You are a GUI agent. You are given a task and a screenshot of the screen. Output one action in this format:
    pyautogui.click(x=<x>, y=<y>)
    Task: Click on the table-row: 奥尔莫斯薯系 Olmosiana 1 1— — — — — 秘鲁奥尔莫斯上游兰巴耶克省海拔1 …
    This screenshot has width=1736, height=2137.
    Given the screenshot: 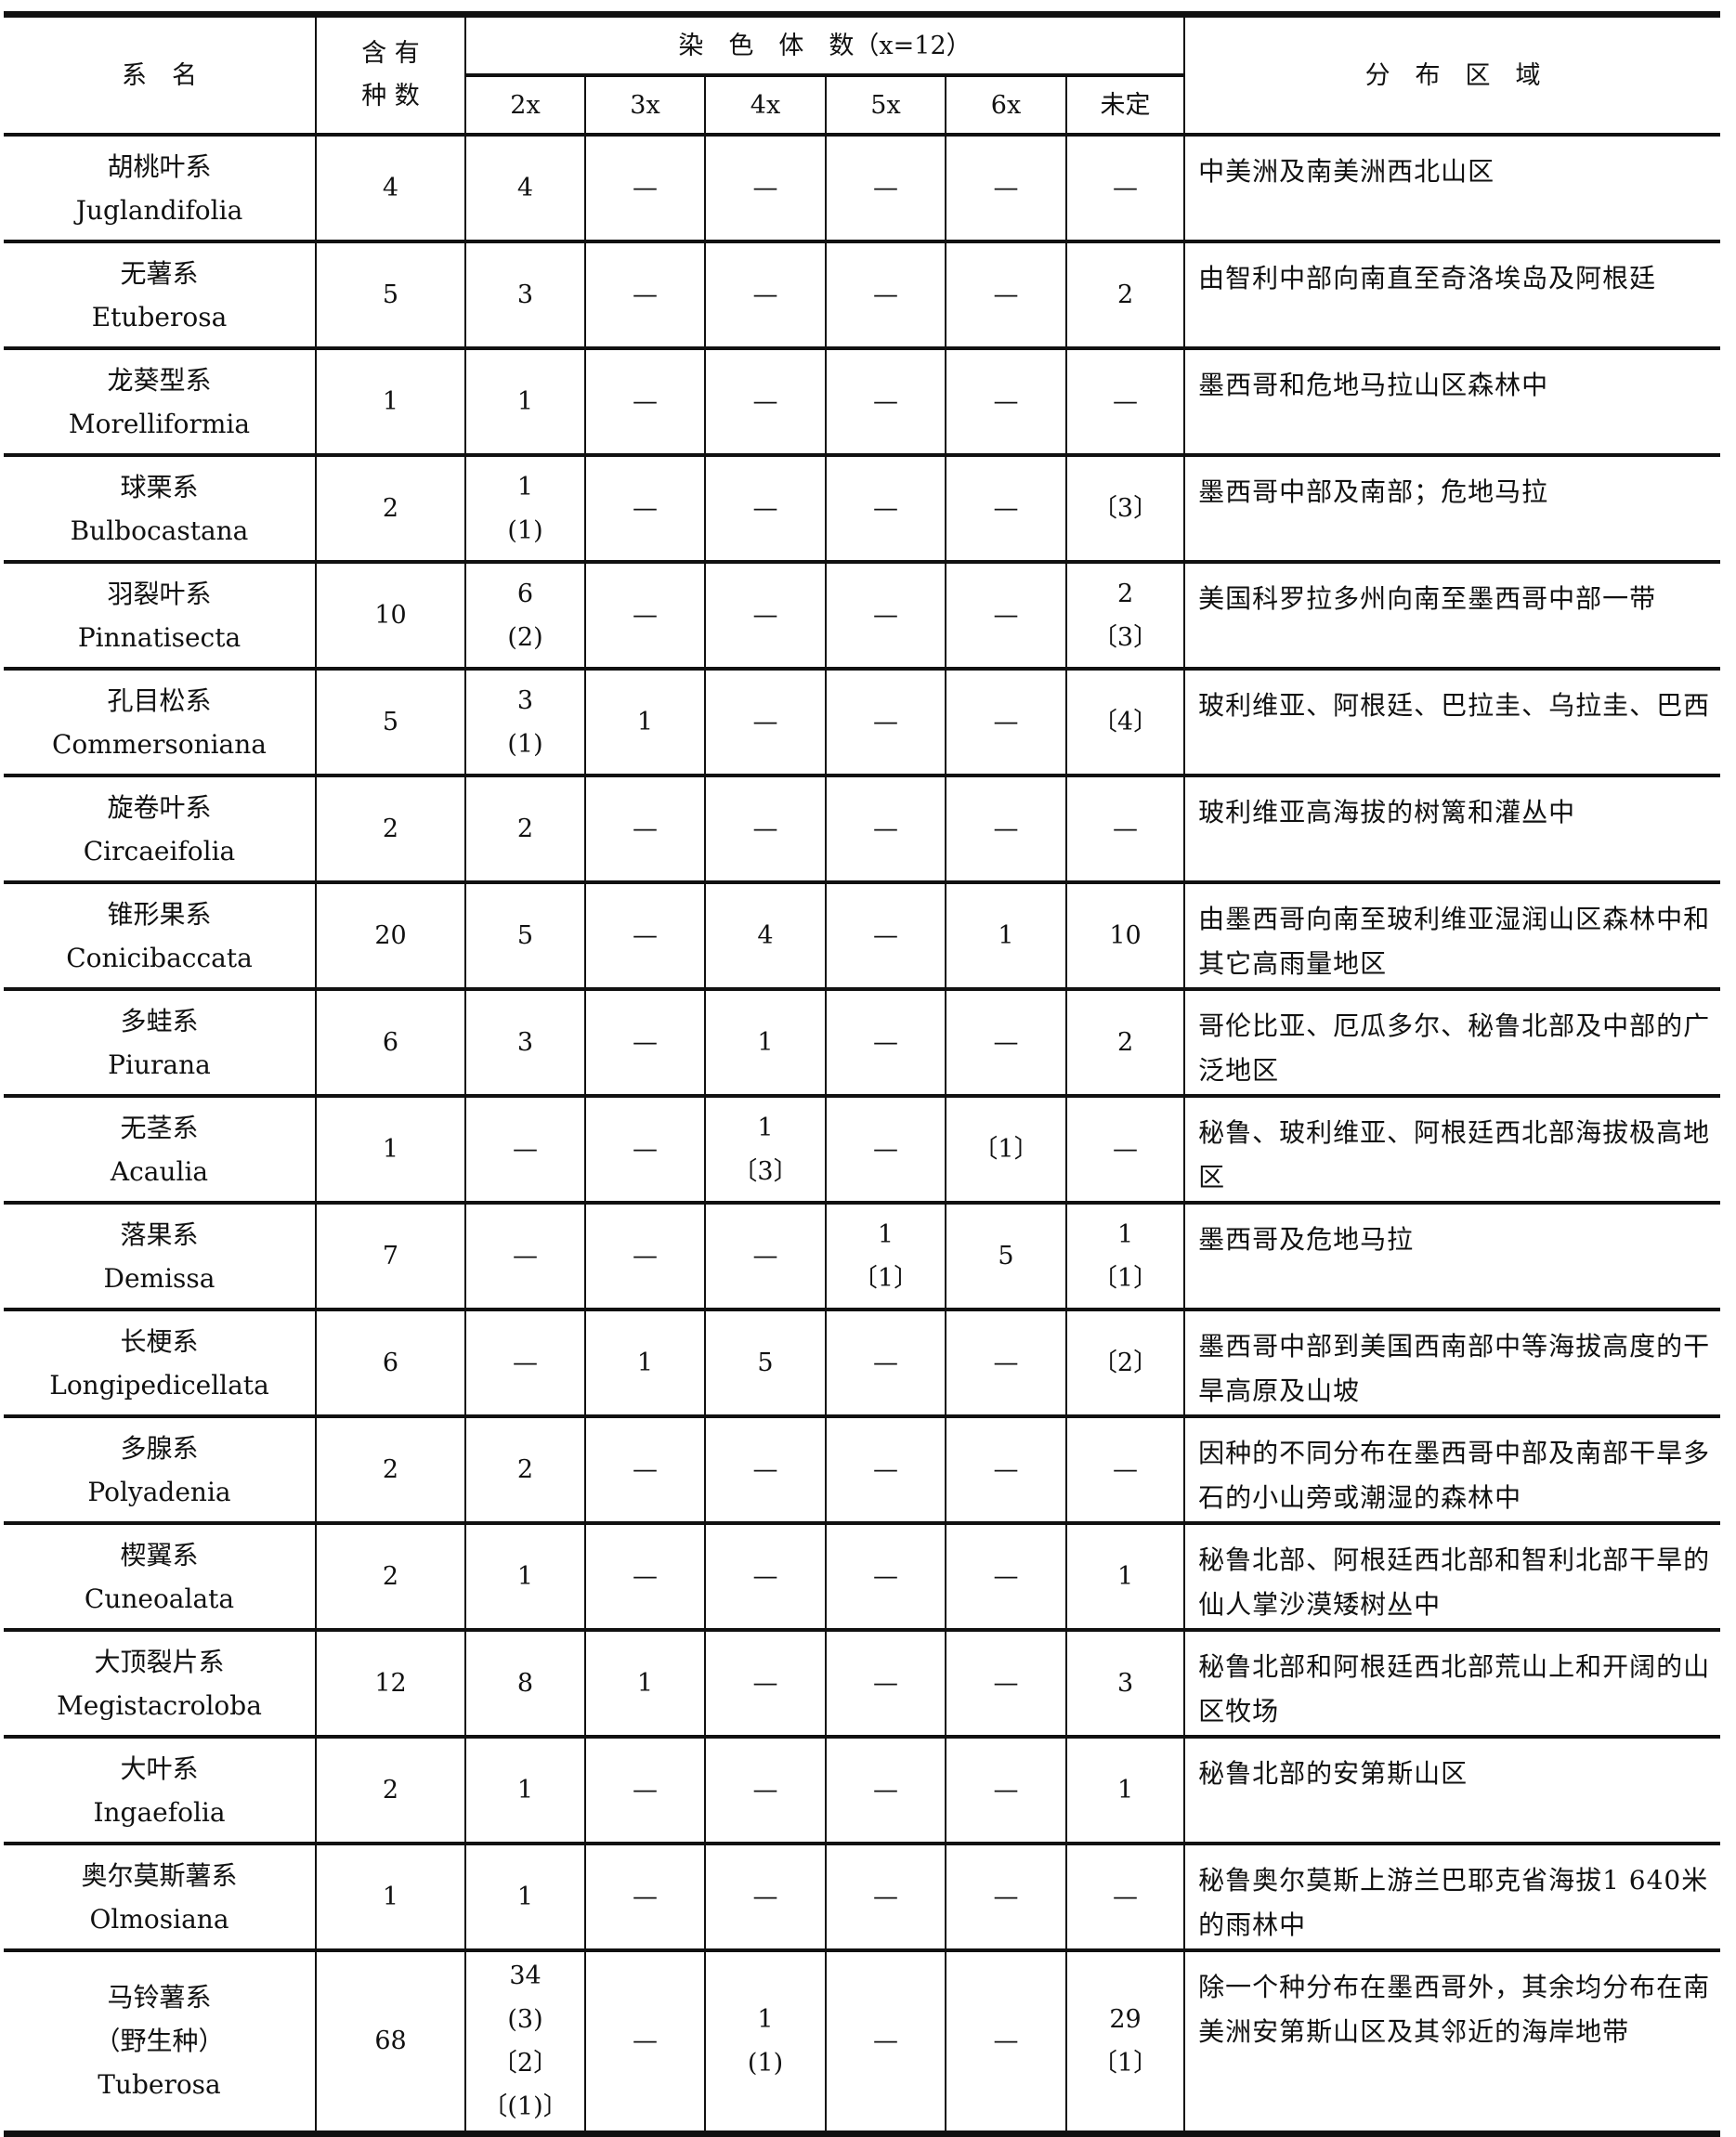 What is the action you would take?
    pyautogui.click(x=862, y=1896)
    